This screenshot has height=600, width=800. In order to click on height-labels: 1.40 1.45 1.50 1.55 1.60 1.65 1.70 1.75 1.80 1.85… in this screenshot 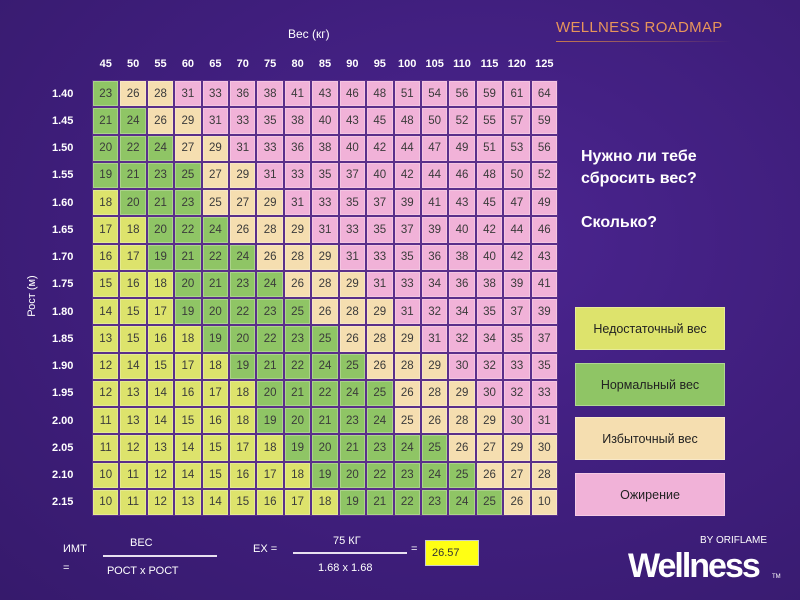, I will do `click(62, 298)`.